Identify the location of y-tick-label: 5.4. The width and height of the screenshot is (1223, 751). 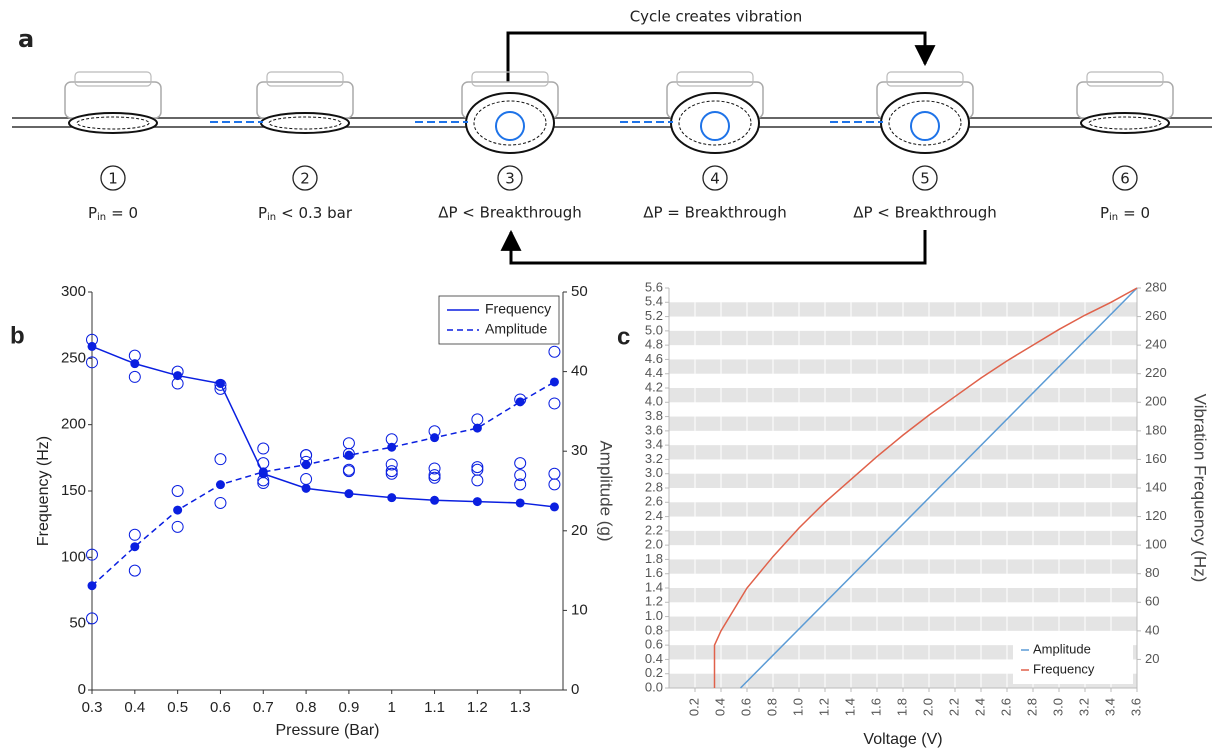
(654, 301).